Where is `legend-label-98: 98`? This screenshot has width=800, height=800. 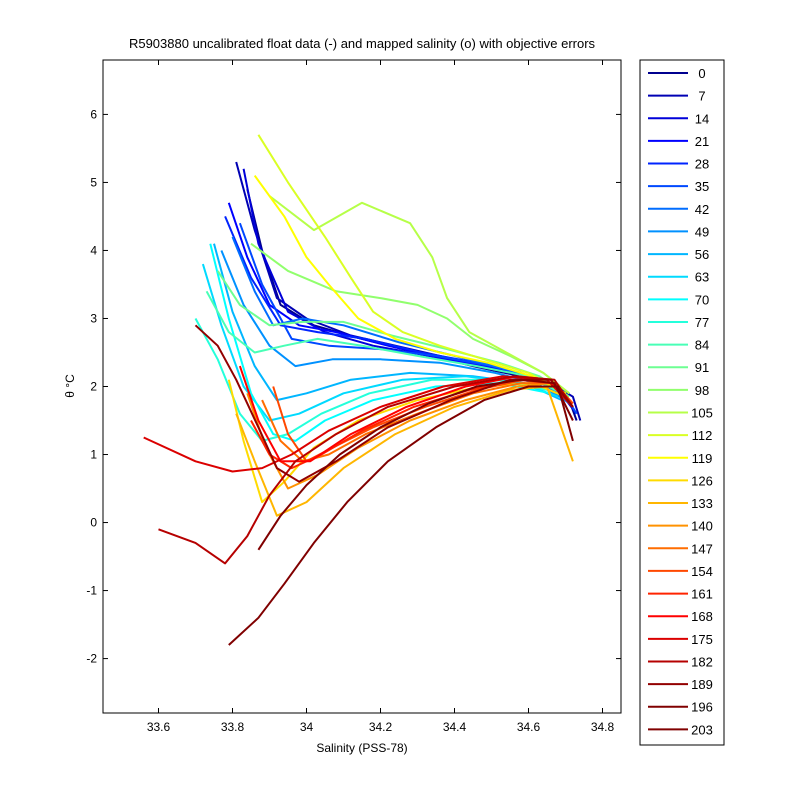 legend-label-98: 98 is located at coordinates (702, 390).